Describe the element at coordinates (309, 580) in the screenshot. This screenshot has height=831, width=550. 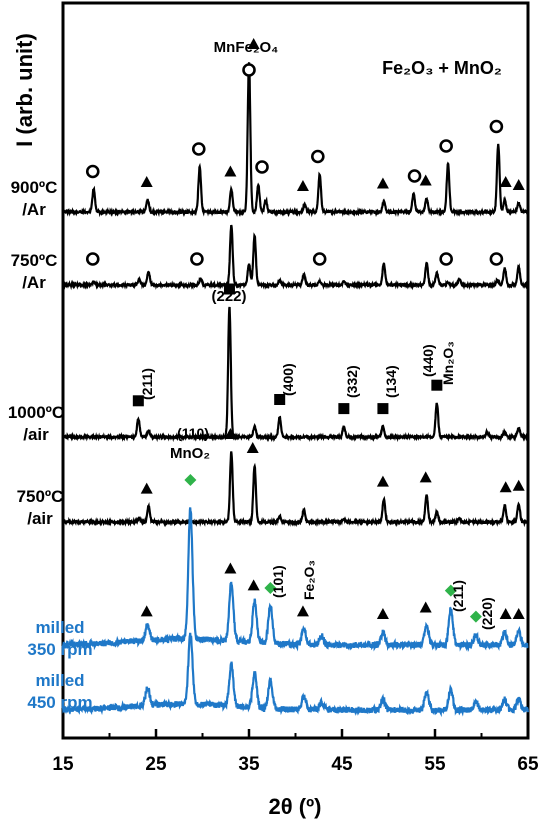
I see `label-fe2o3: Fe₂O₃` at that location.